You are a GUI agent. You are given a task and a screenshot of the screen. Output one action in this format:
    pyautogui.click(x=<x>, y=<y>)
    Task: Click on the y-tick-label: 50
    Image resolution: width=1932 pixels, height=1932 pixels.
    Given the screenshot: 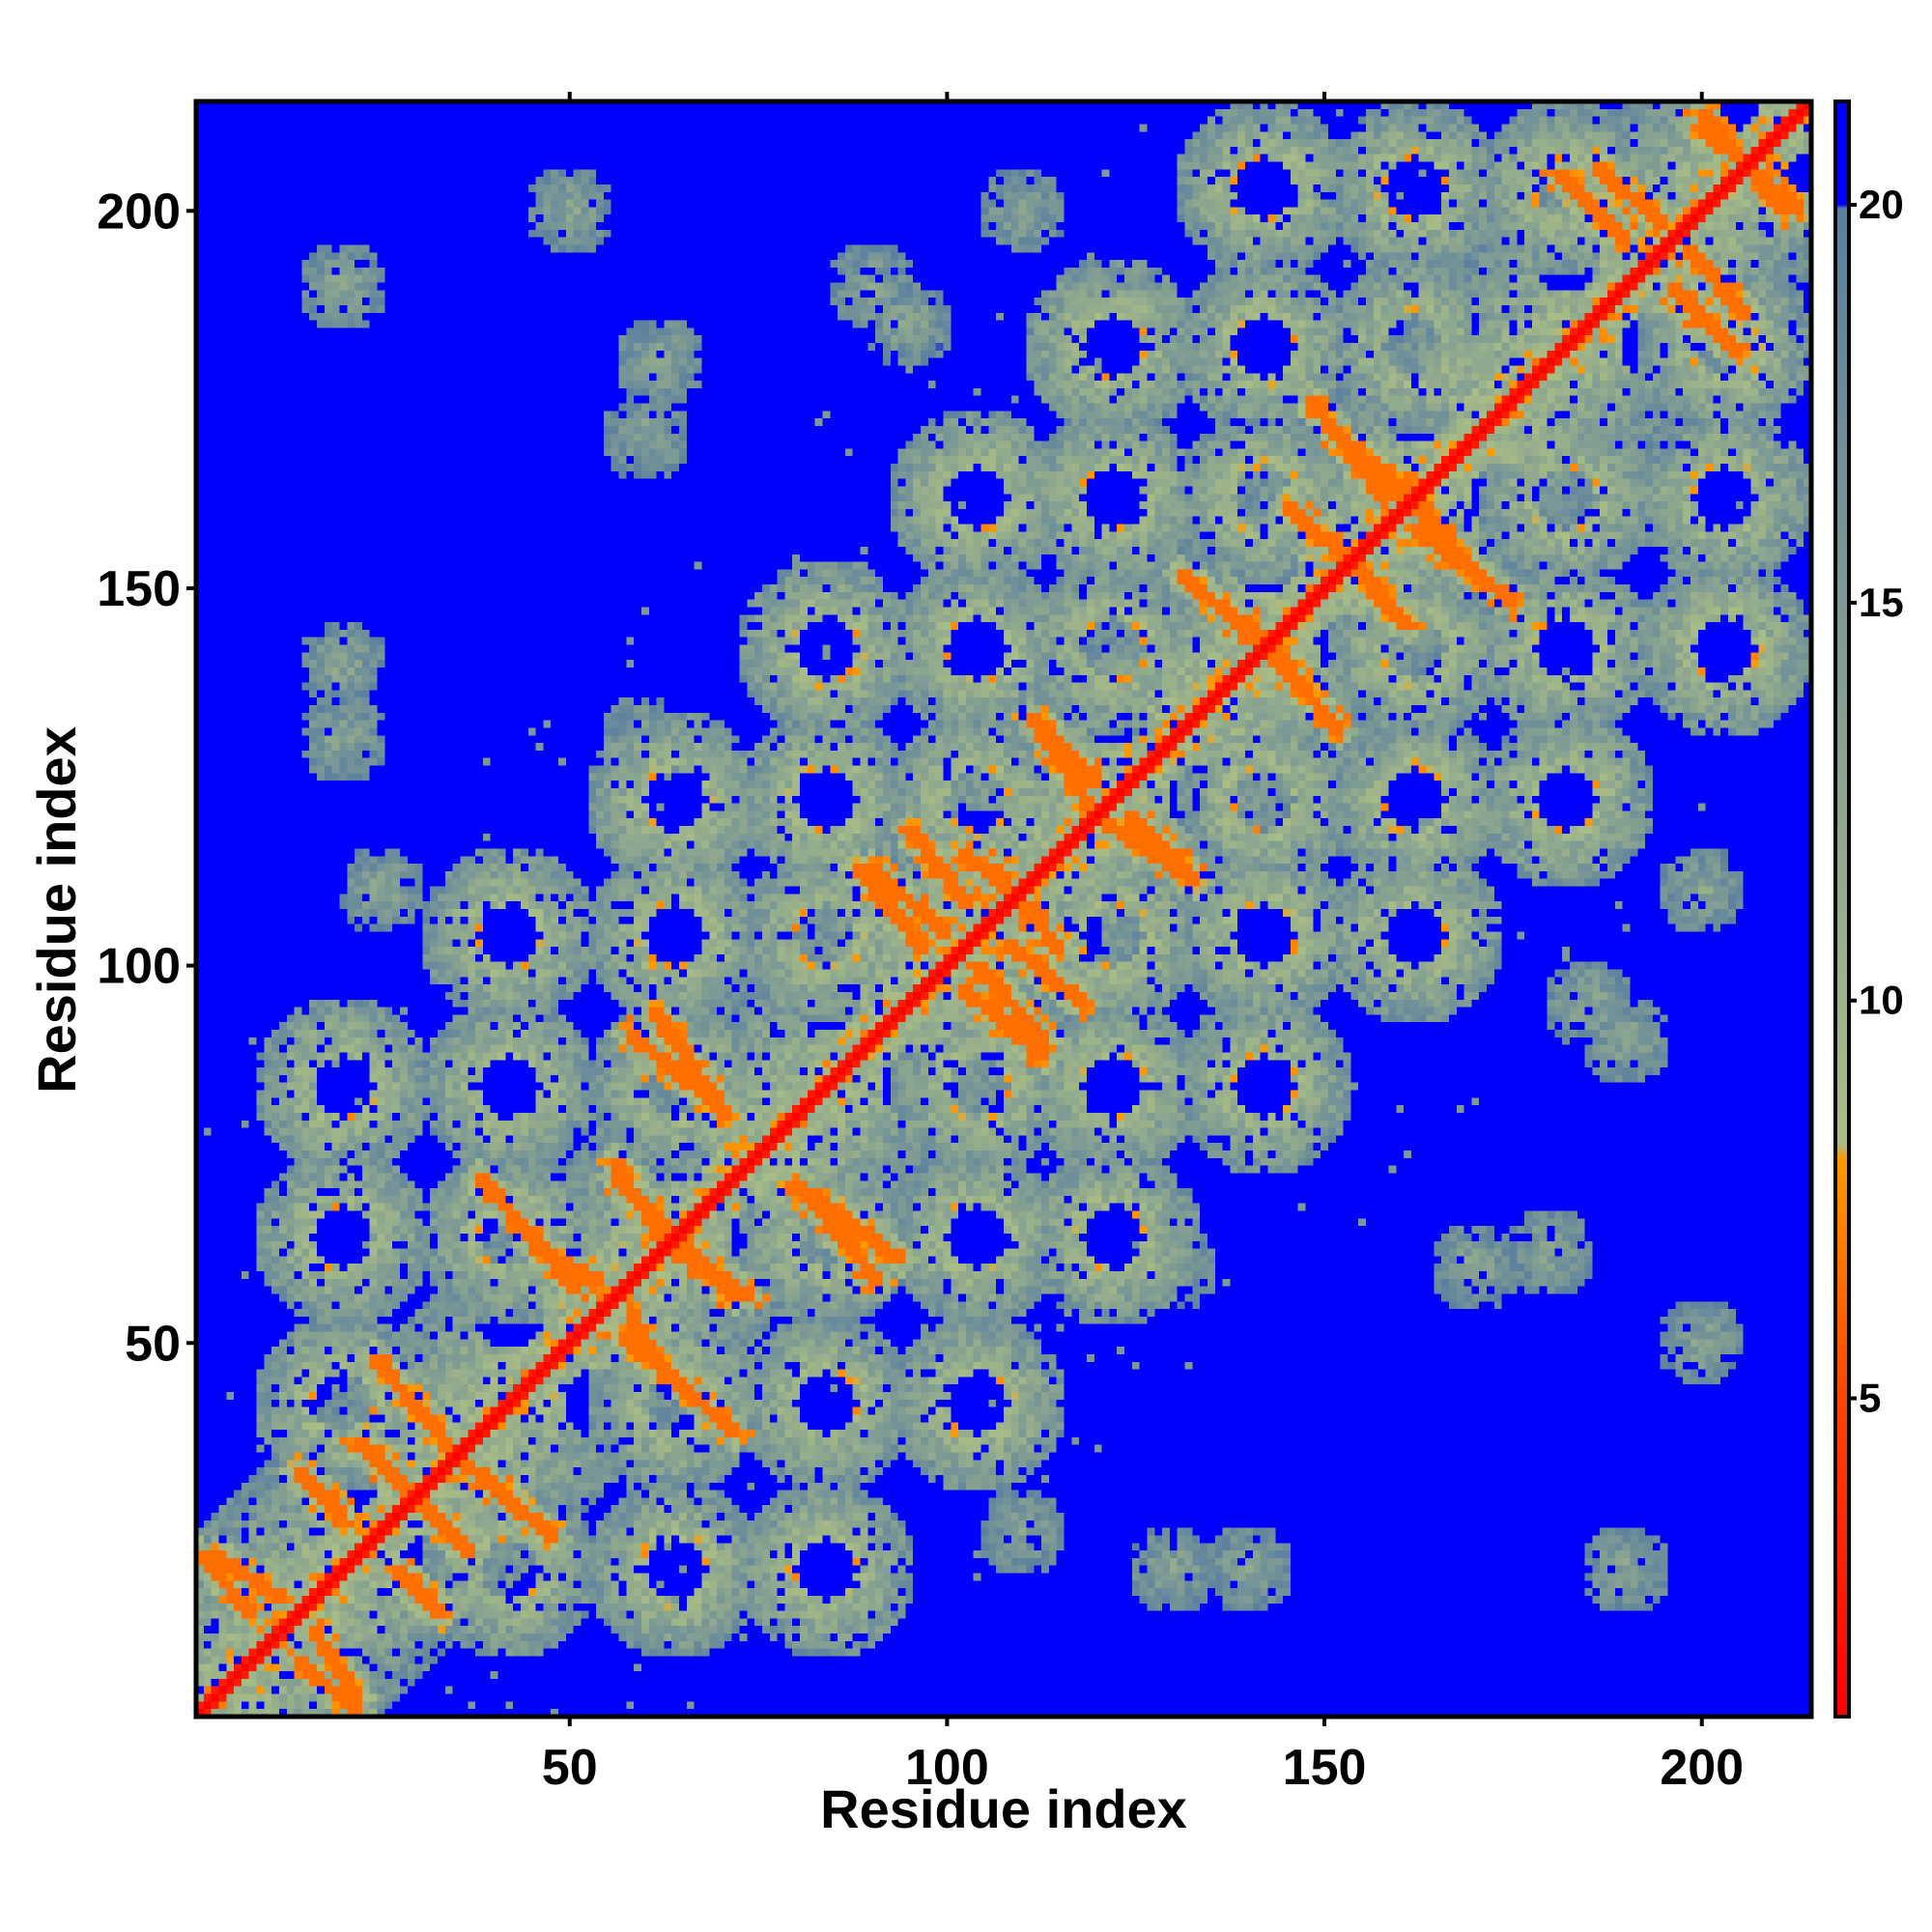 What is the action you would take?
    pyautogui.click(x=153, y=1344)
    